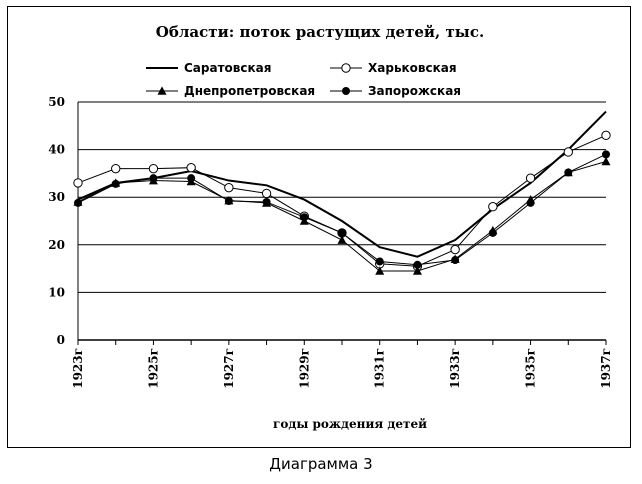  I want to click on x-tick-label-group: 1929г, so click(304, 368).